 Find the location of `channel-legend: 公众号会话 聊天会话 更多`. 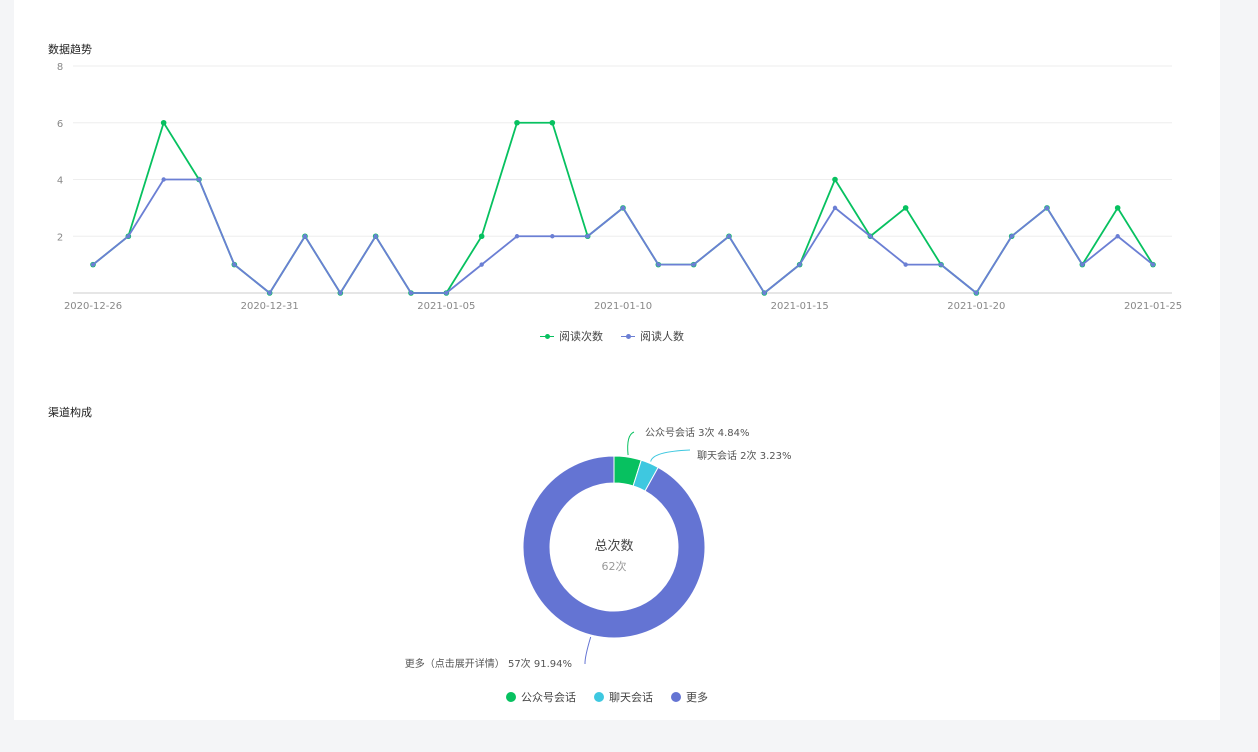

channel-legend: 公众号会话 聊天会话 更多 is located at coordinates (607, 697).